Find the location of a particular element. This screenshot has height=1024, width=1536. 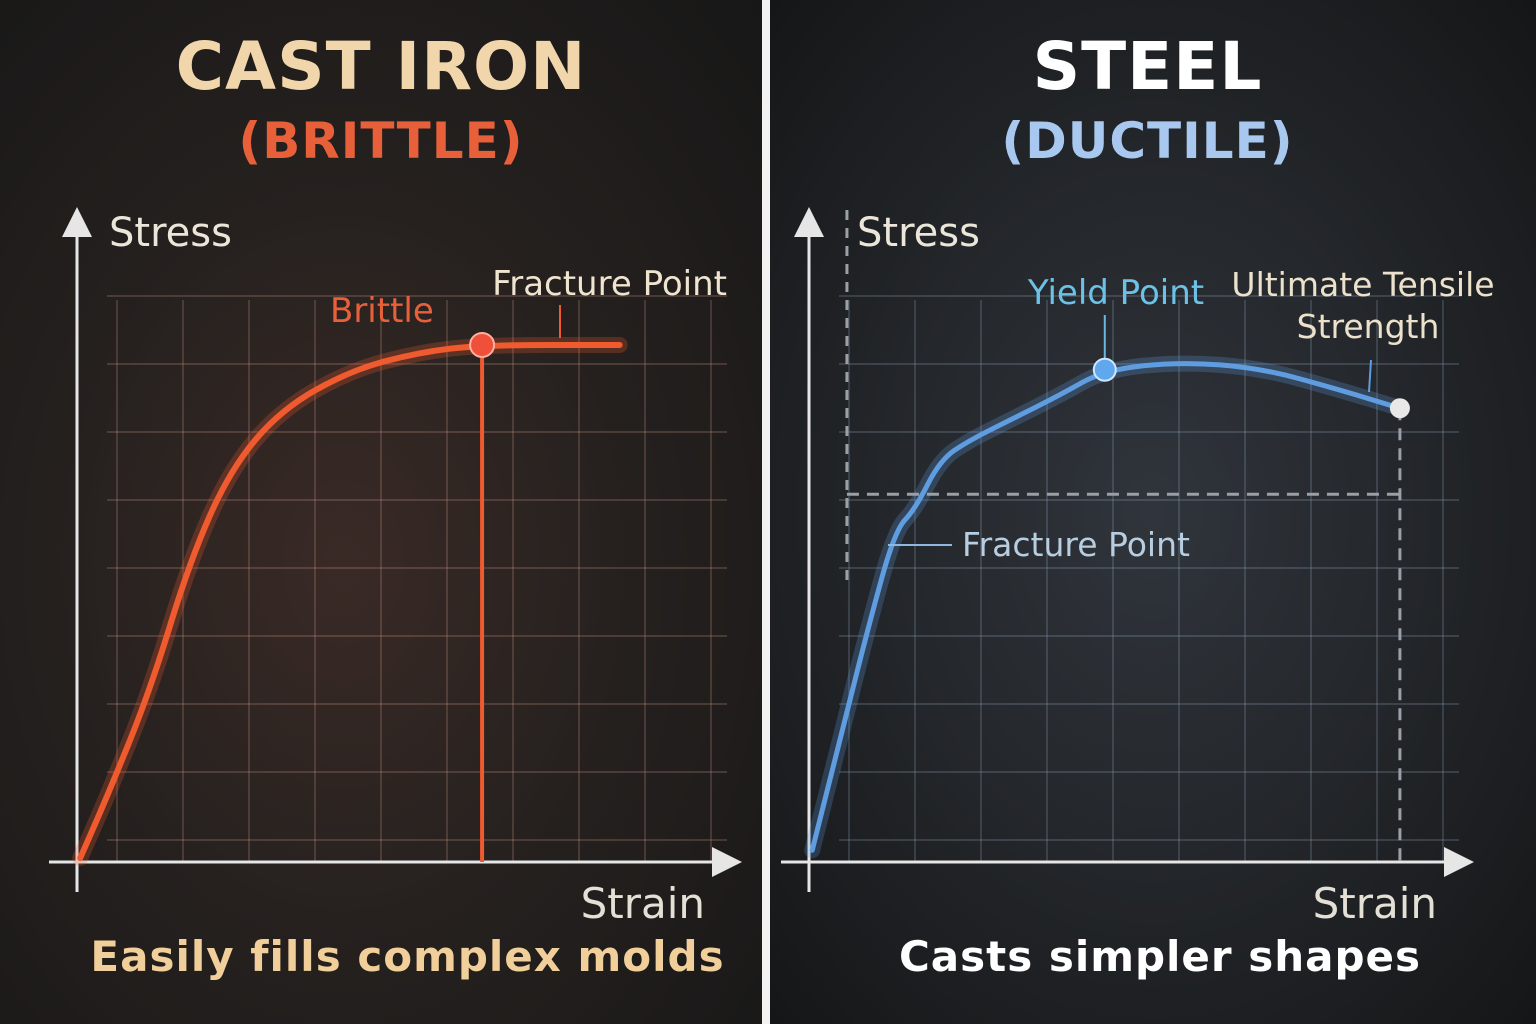

uts-leader-line is located at coordinates (1370, 376).